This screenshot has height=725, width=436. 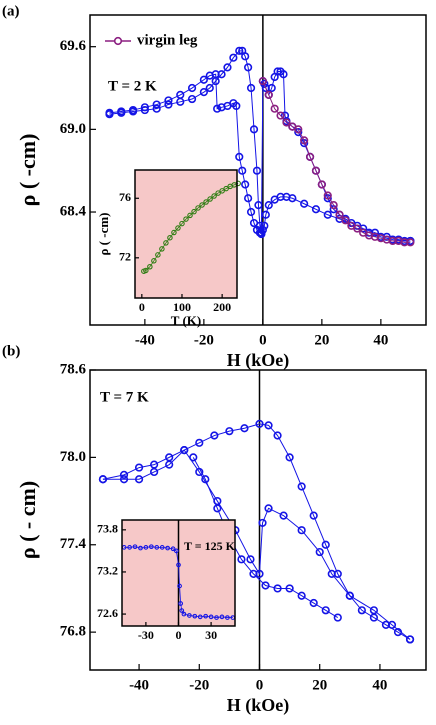 I want to click on y-axis-label: ρ ( - cm), so click(x=27, y=520).